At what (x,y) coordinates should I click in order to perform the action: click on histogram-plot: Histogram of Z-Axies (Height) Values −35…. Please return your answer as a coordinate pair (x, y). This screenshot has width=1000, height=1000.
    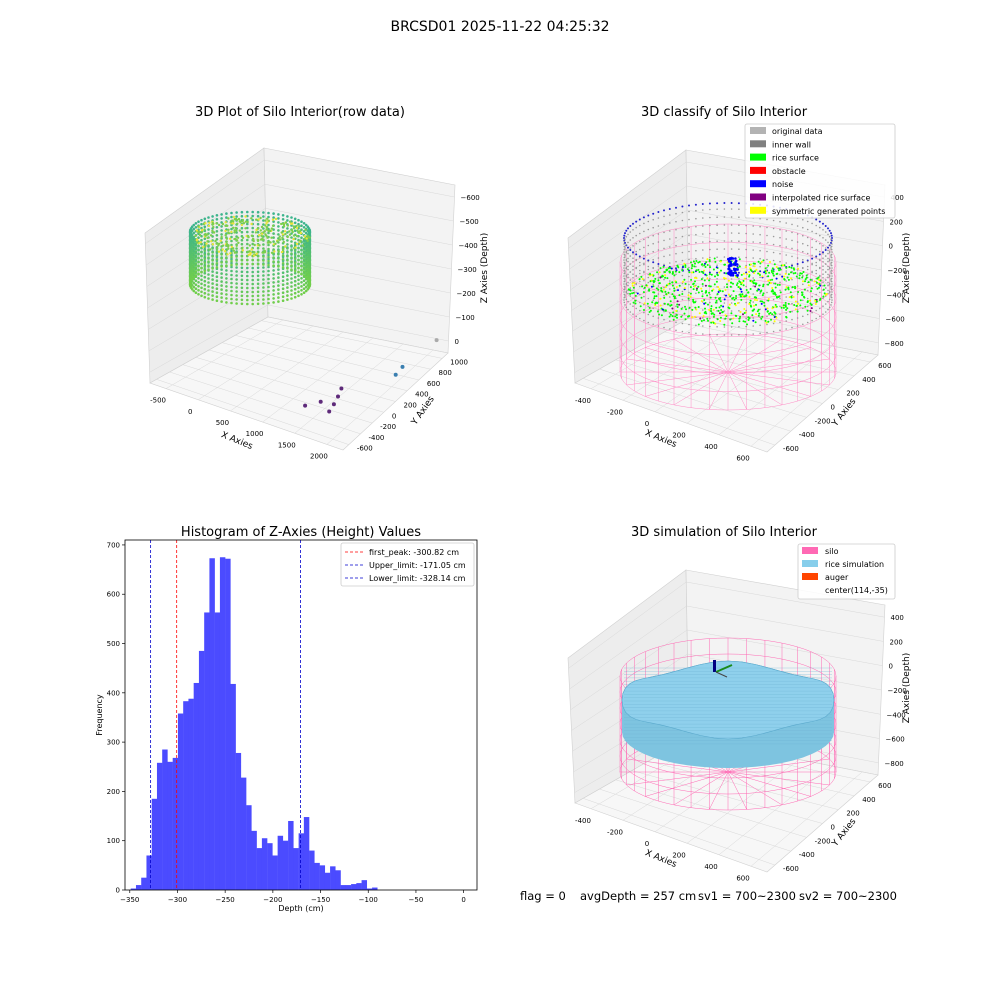
    Looking at the image, I should click on (286, 719).